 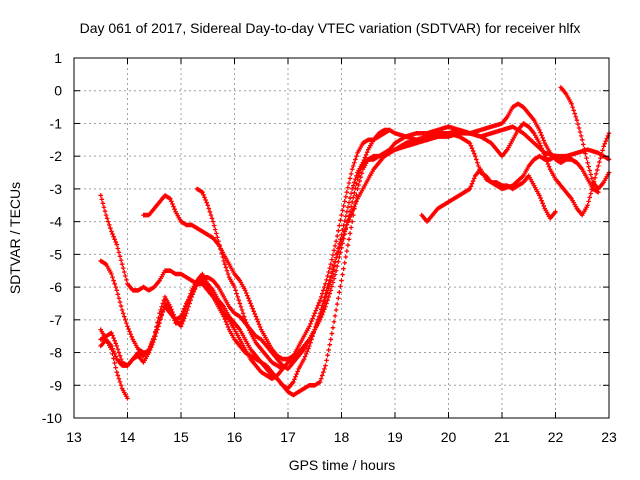 What do you see at coordinates (342, 437) in the screenshot?
I see `x-tick-label: 18` at bounding box center [342, 437].